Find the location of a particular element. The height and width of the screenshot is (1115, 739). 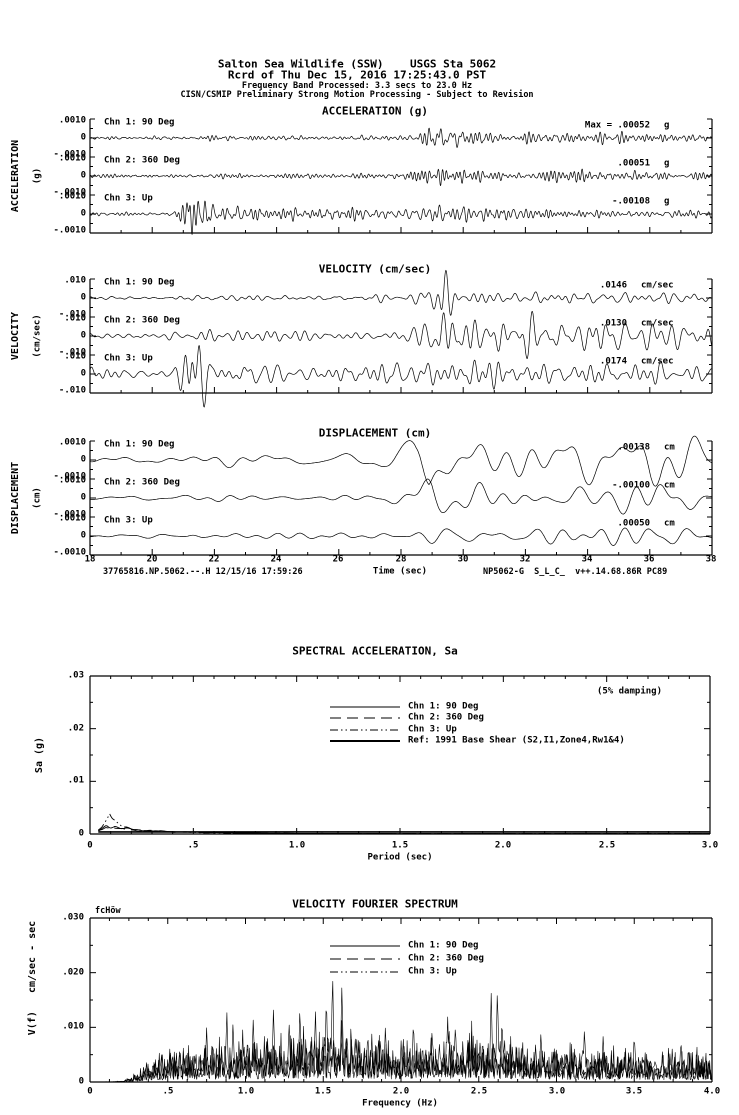

acceleration-axis-label: ACCELERATION is located at coordinates (15, 176).